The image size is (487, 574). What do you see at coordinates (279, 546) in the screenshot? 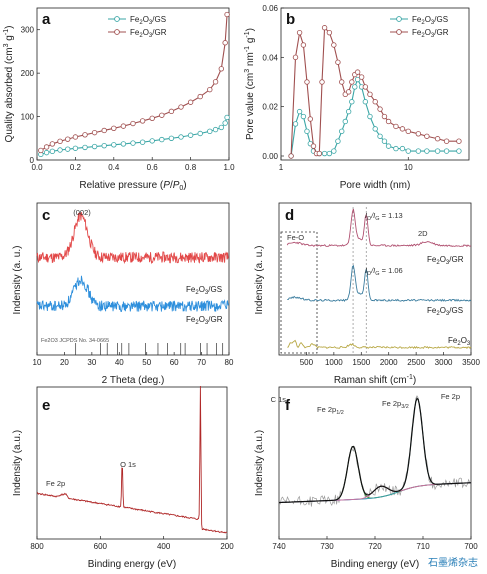
I see `panel-f-xtick-label: 740` at bounding box center [279, 546].